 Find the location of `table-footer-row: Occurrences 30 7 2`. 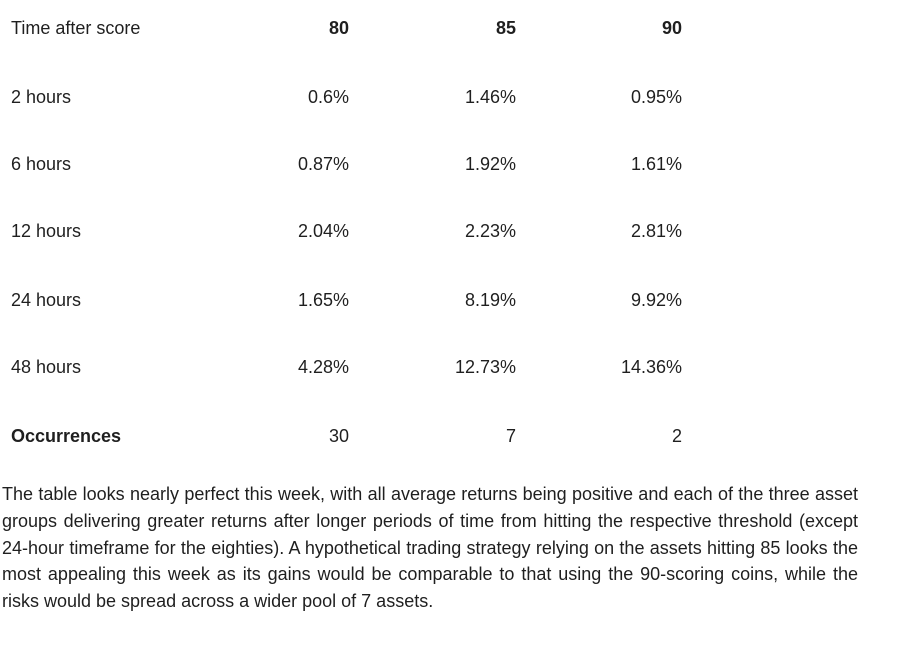

table-footer-row: Occurrences 30 7 2 is located at coordinates (350, 436).